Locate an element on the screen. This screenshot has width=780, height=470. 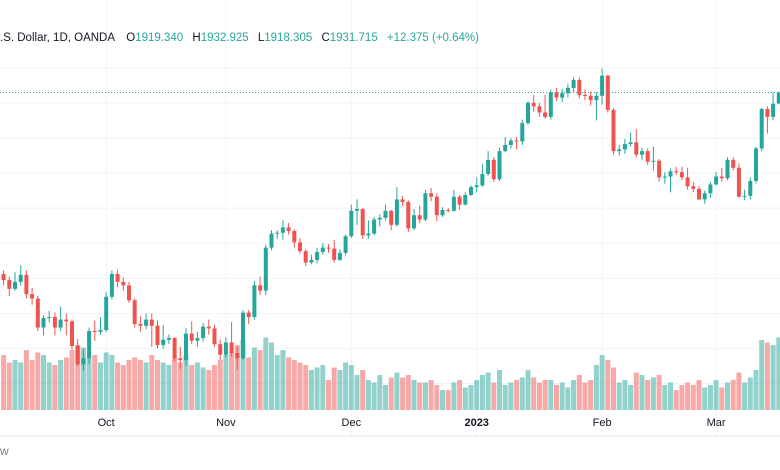
change: +12.375 (+0.64%) is located at coordinates (432, 38).